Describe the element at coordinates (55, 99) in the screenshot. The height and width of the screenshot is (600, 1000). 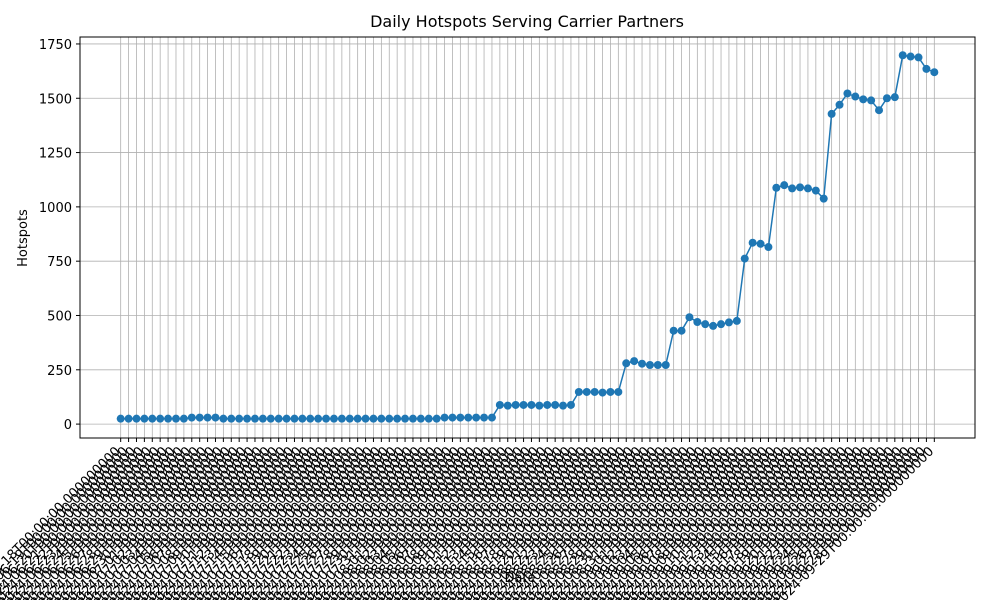
I see `y-tick-label: 1500` at that location.